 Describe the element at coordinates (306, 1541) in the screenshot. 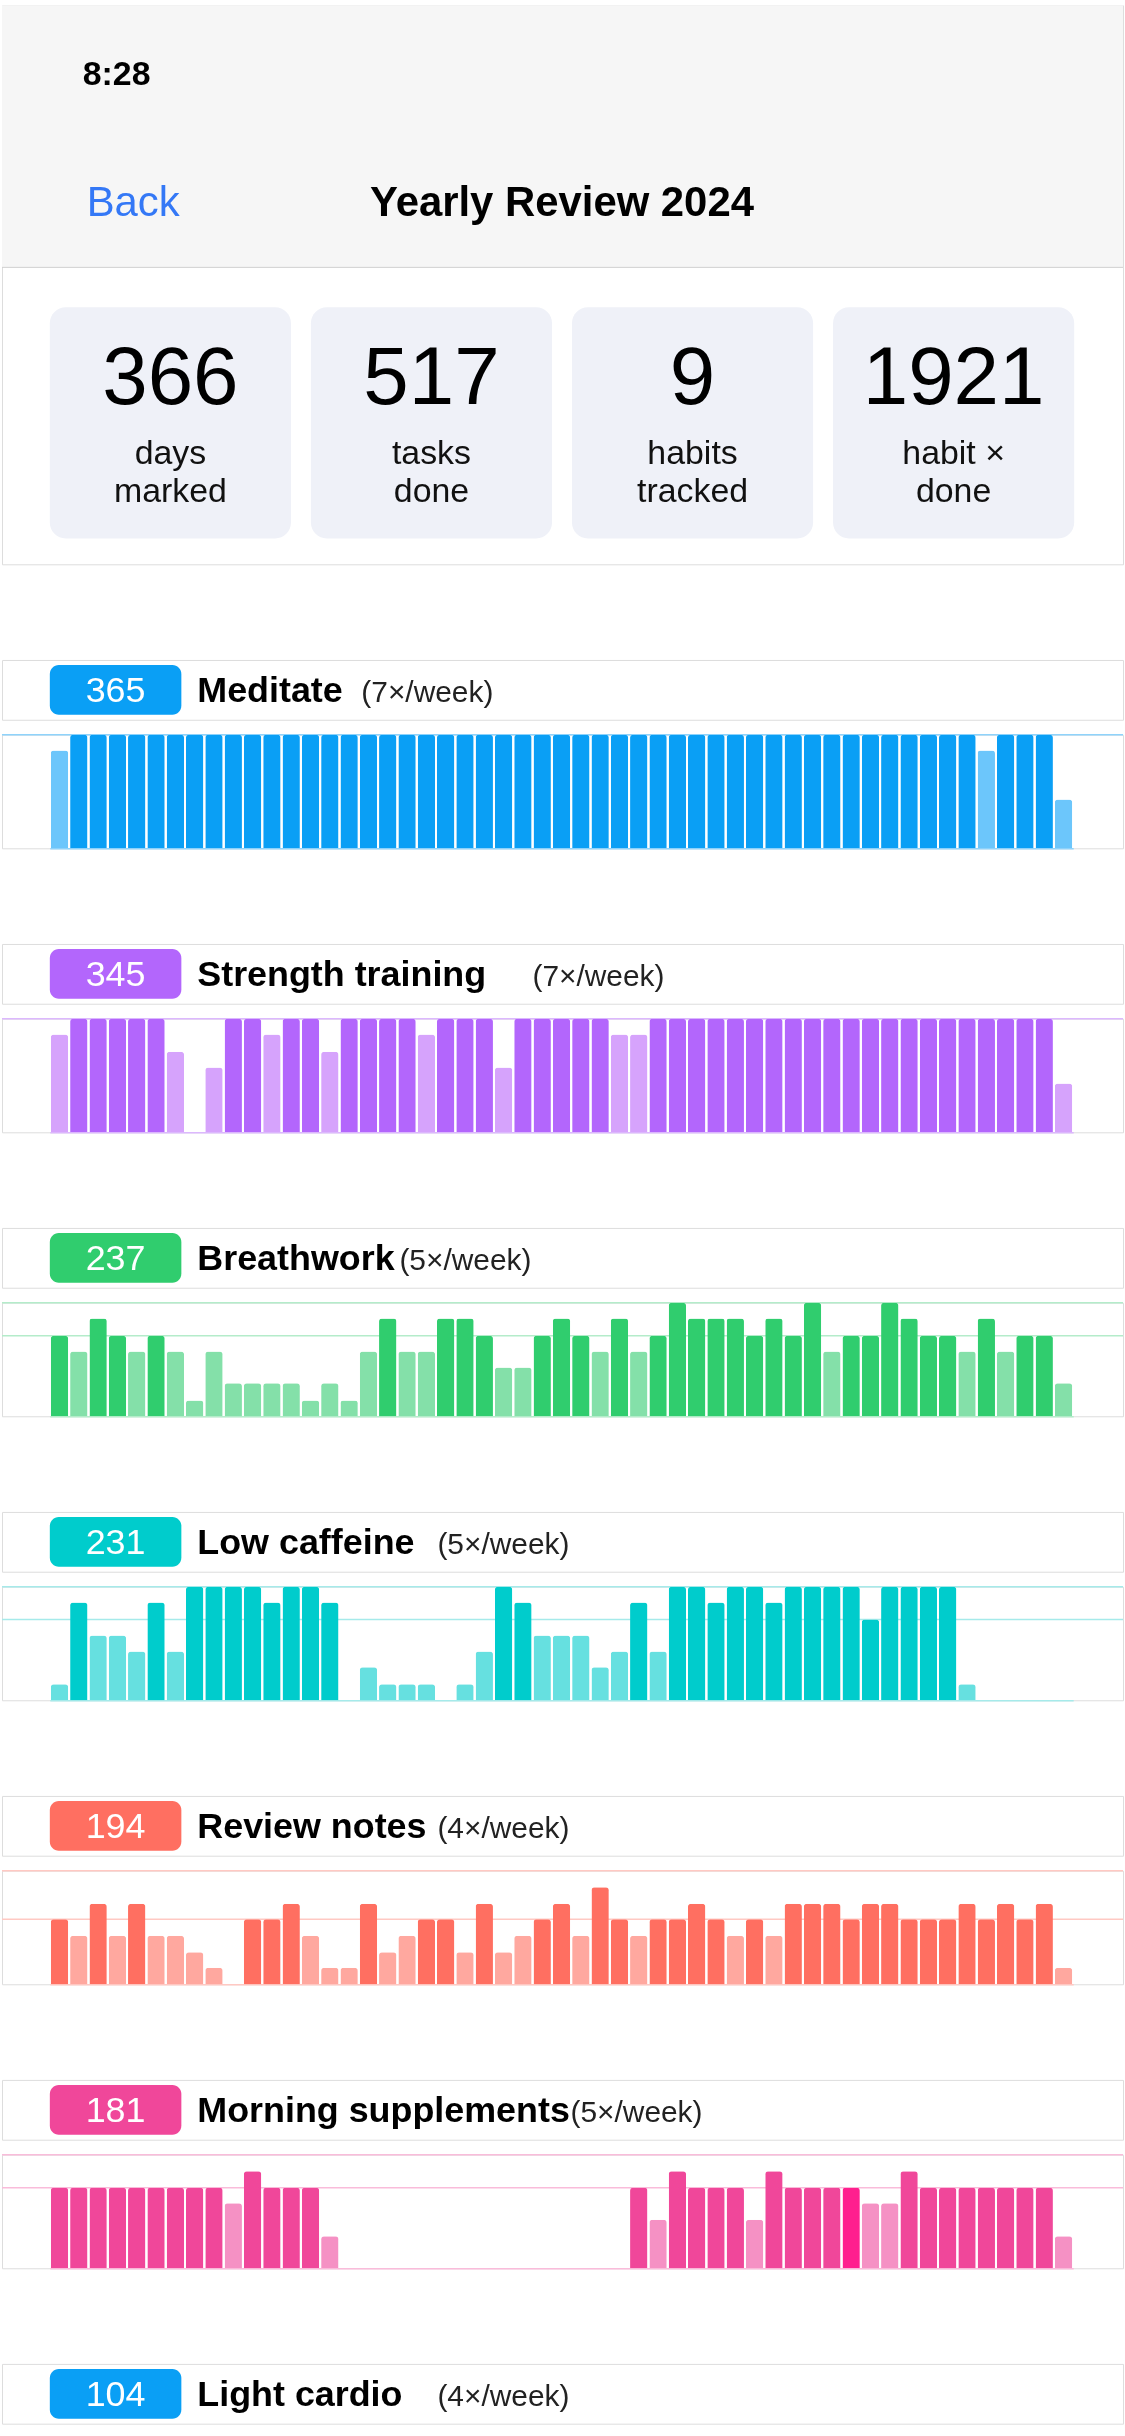

I see `chart-title: Low caffeine` at that location.